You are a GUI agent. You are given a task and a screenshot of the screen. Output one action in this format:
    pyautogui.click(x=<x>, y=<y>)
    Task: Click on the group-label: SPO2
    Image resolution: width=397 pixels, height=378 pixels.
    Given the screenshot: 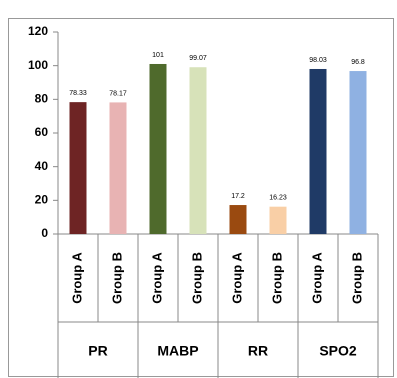 What is the action you would take?
    pyautogui.click(x=338, y=351)
    